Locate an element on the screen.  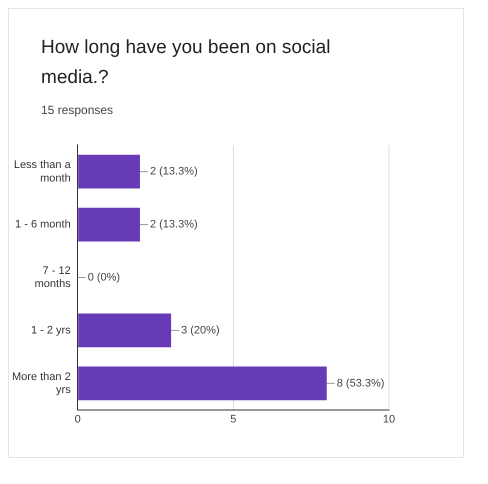
data-label: 8 (53.3%) is located at coordinates (360, 383).